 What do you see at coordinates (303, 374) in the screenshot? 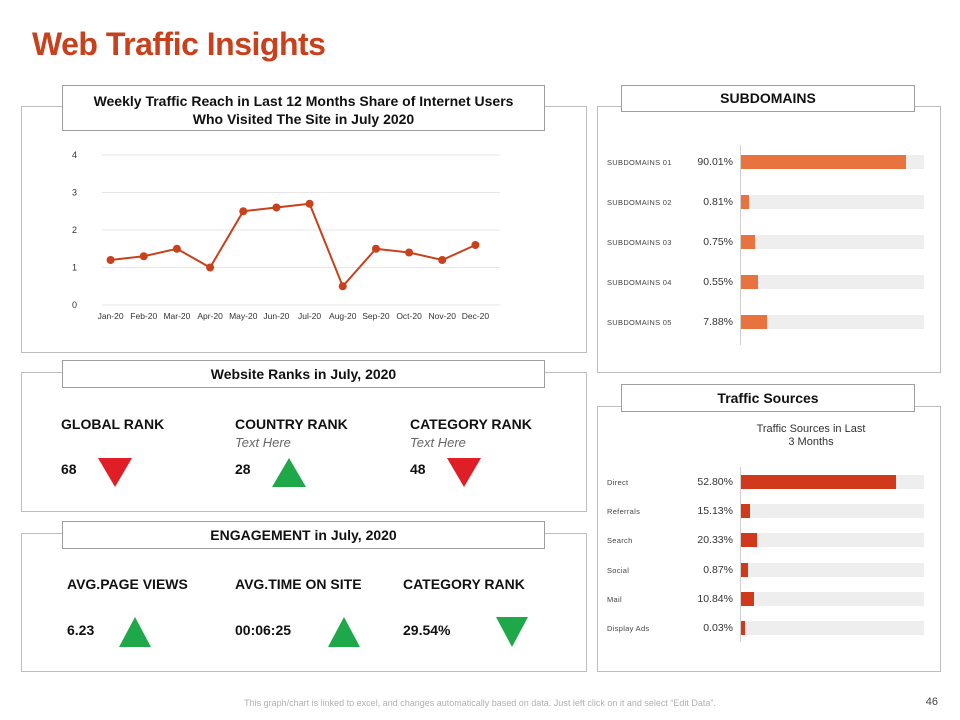
I see `ranks-header: Website Ranks in July, 2020` at bounding box center [303, 374].